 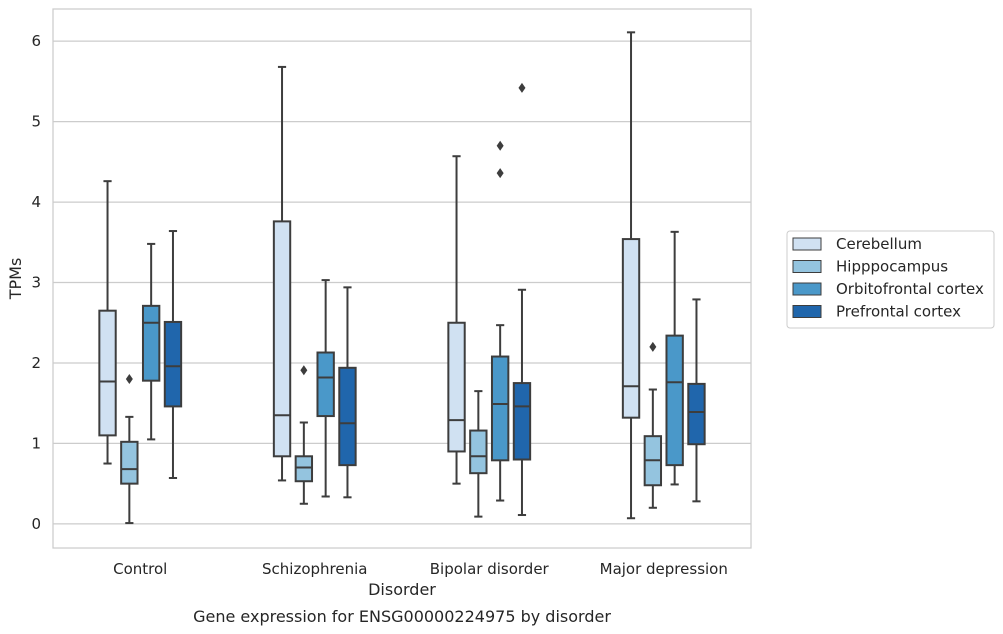 What do you see at coordinates (664, 569) in the screenshot?
I see `x-tick-label: Major depression` at bounding box center [664, 569].